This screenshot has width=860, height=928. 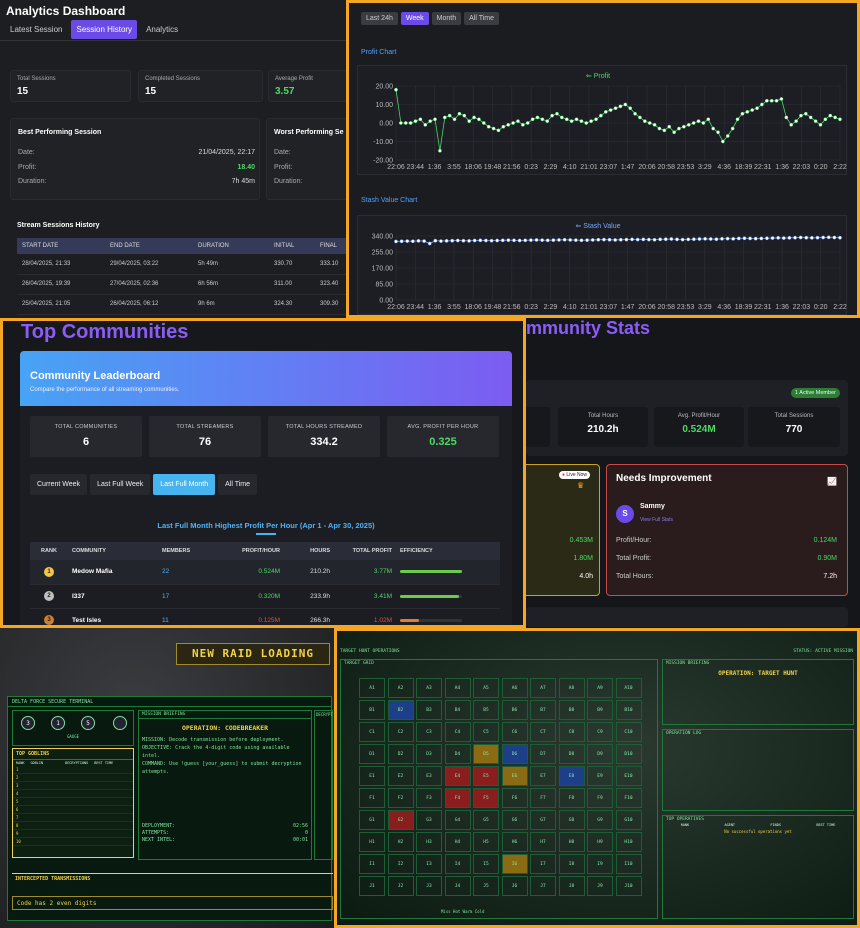 What do you see at coordinates (571, 732) in the screenshot?
I see `grid-cell: C8` at bounding box center [571, 732].